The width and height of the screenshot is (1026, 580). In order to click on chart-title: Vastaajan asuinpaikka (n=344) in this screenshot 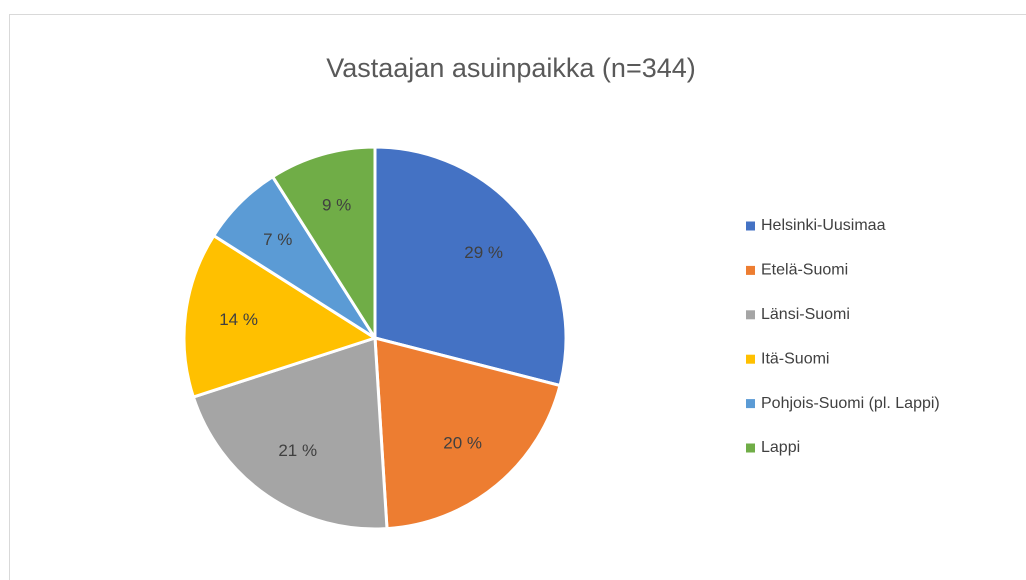, I will do `click(511, 68)`.